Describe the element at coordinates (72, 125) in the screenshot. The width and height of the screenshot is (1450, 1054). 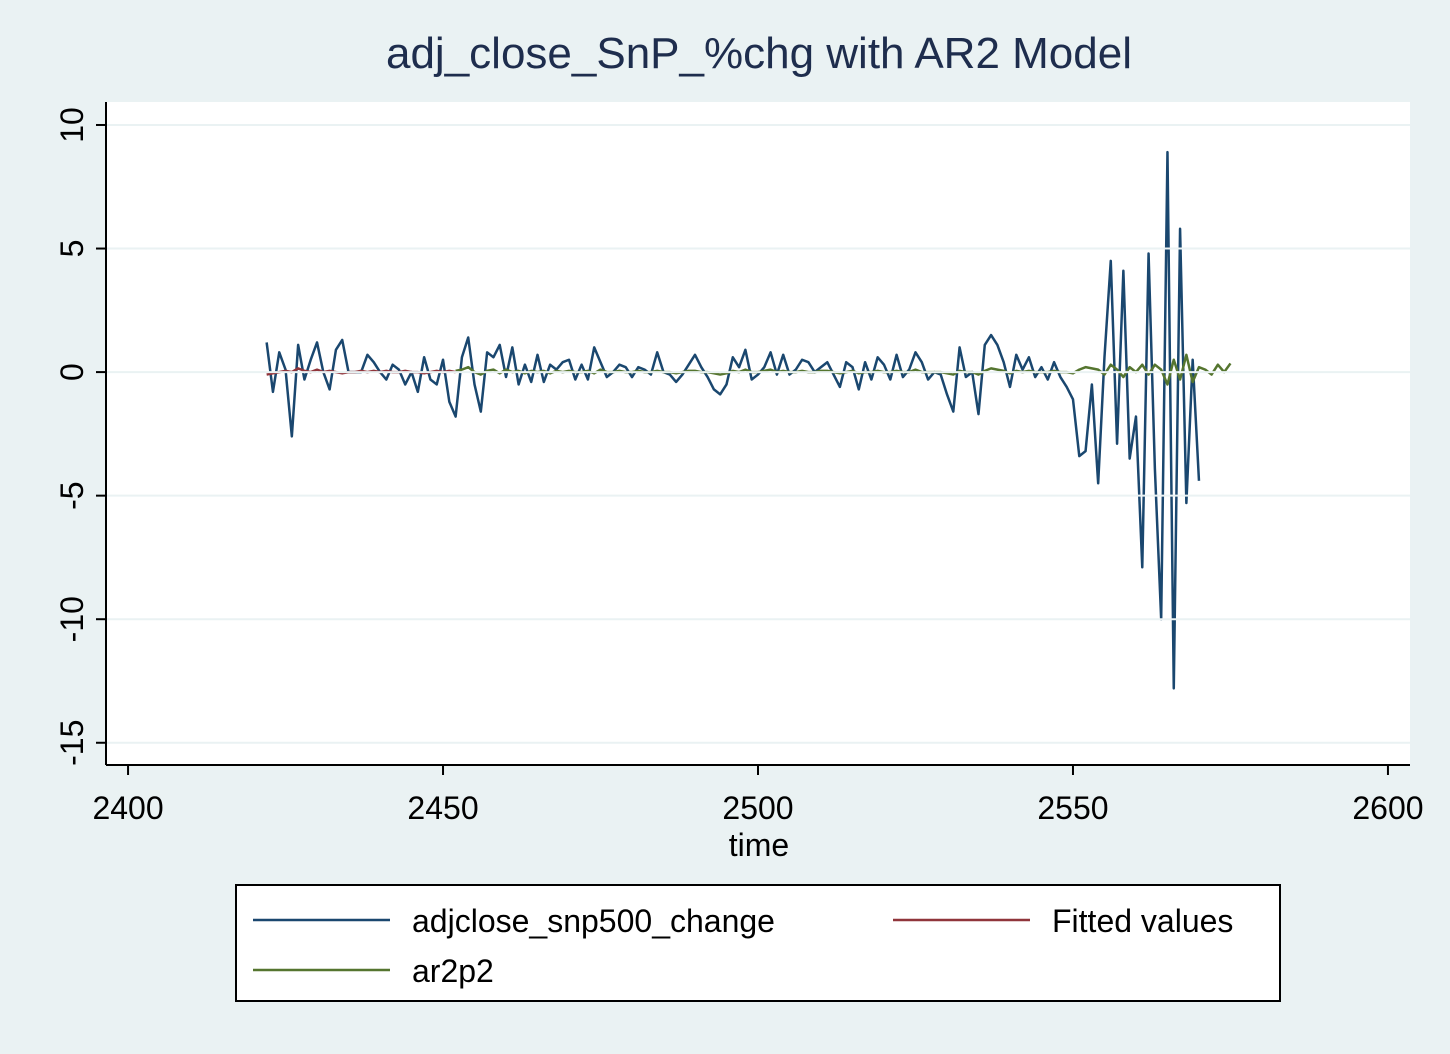
I see `y-tick-label: 10` at that location.